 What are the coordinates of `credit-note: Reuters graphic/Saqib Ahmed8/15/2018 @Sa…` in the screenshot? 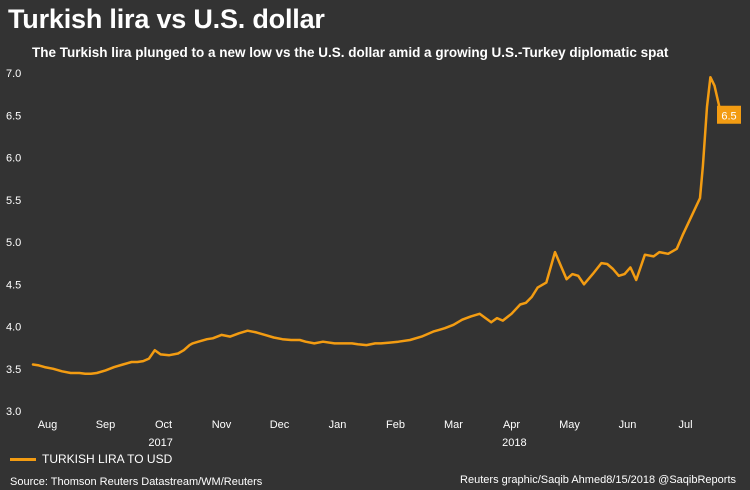 It's located at (598, 480).